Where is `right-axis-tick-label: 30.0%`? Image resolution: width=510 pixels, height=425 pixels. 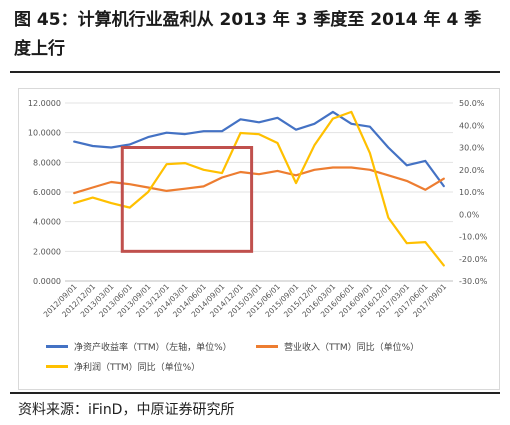 right-axis-tick-label: 30.0% is located at coordinates (472, 148).